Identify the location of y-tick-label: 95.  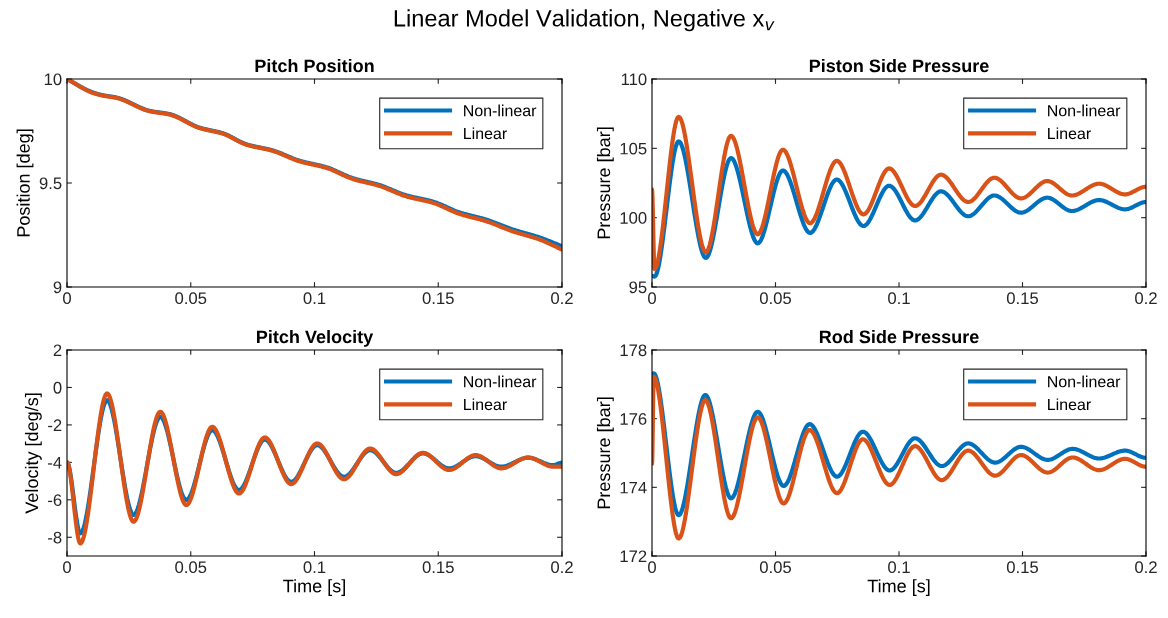
(638, 287).